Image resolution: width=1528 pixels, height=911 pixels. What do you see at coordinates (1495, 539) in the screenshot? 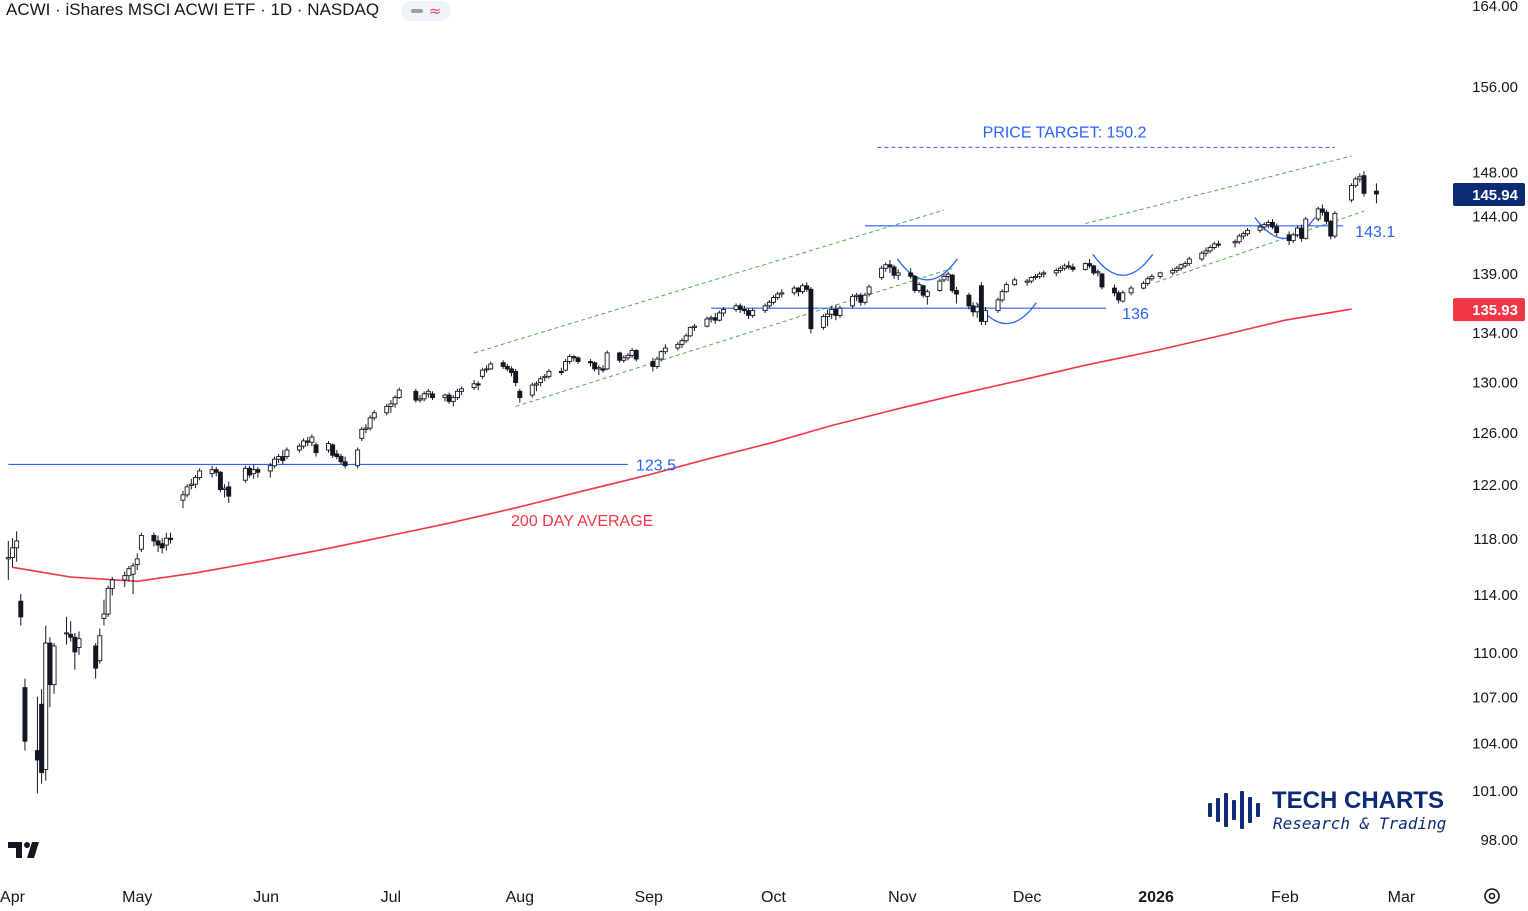
I see `y-tick-label: 118.00` at bounding box center [1495, 539].